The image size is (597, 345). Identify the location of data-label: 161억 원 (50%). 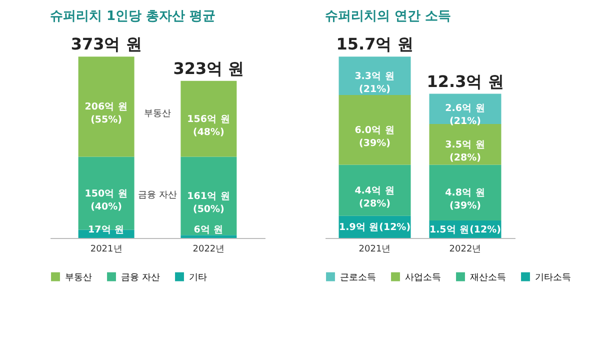
(208, 202).